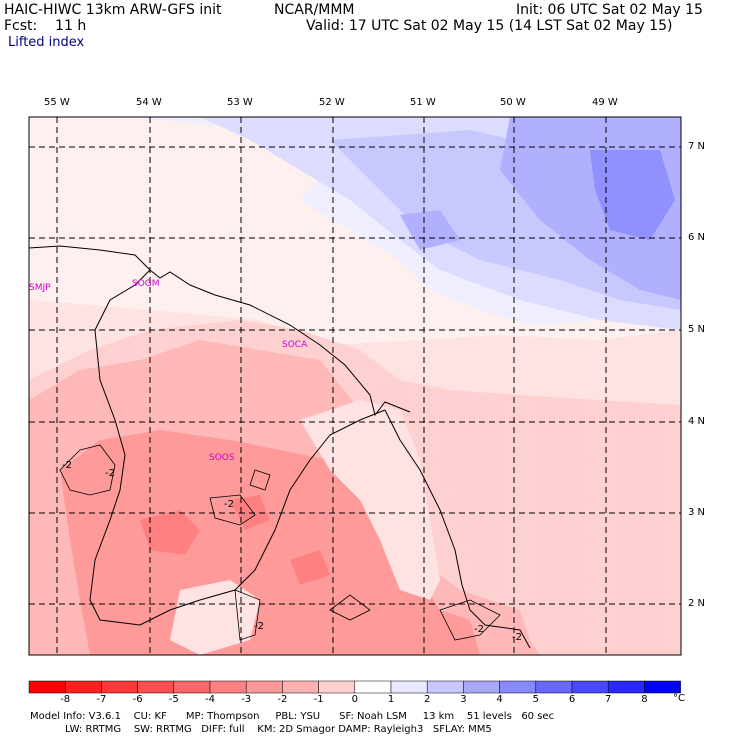 Image resolution: width=740 pixels, height=740 pixels. What do you see at coordinates (679, 698) in the screenshot?
I see `colorbar-unit: °C` at bounding box center [679, 698].